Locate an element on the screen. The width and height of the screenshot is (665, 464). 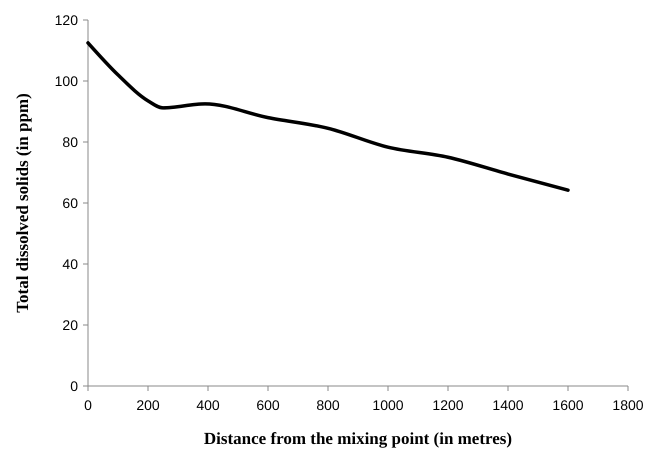
y-axis-title: Total dissolved solids (in ppm) is located at coordinates (22, 203).